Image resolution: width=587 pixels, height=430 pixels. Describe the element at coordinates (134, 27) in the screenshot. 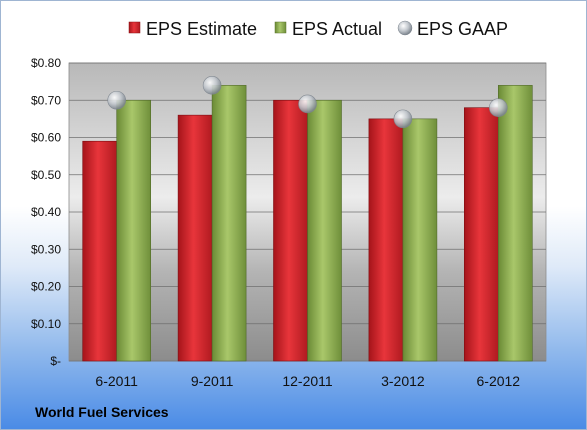

I see `legend-swatch-estimate` at that location.